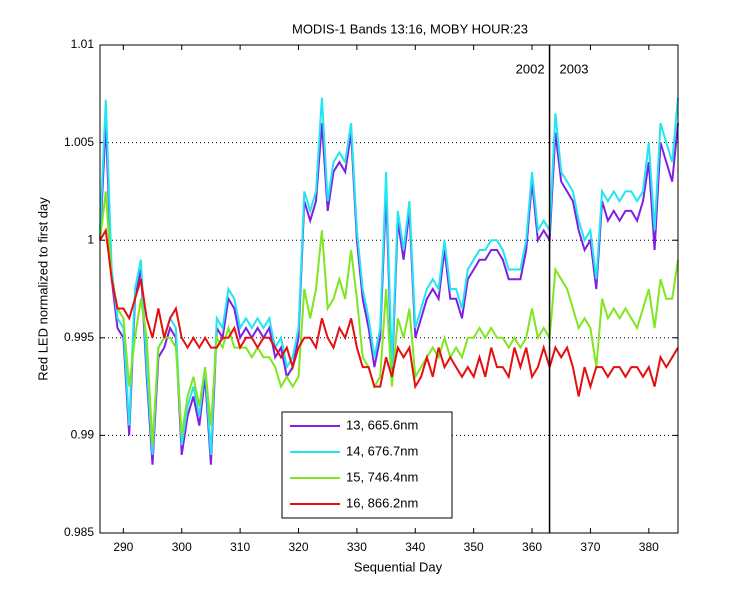 The width and height of the screenshot is (750, 600). Describe the element at coordinates (79, 532) in the screenshot. I see `y-tick-label: 0.985` at that location.